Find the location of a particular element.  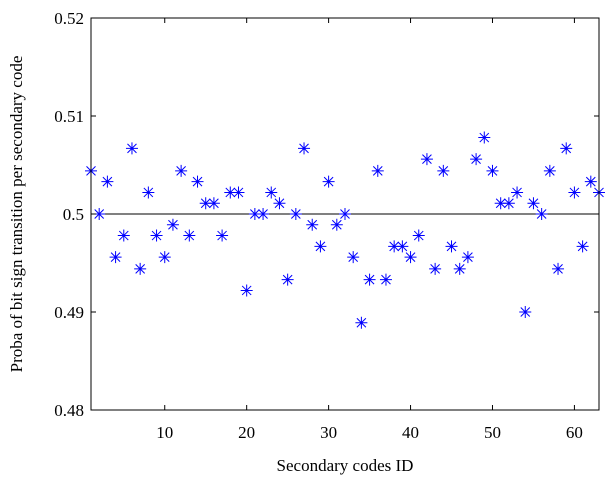

y-tick-label: 0.5 is located at coordinates (73, 214).